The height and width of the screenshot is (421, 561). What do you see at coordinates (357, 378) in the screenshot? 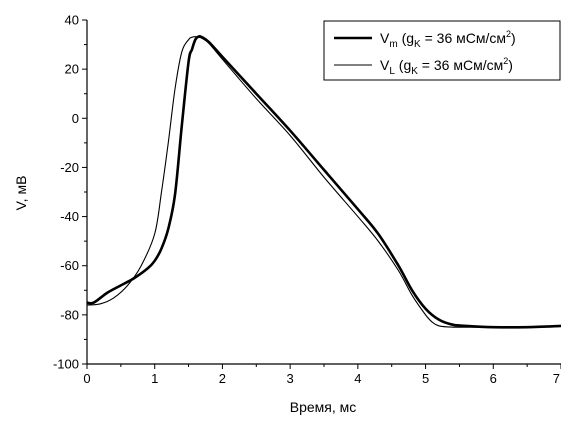
I see `x-tick-label: 4` at bounding box center [357, 378].